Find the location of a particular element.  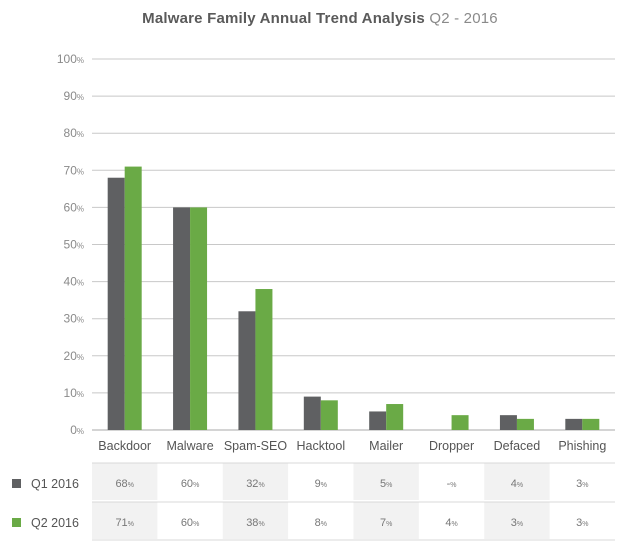

bar-q2-malware is located at coordinates (199, 318).